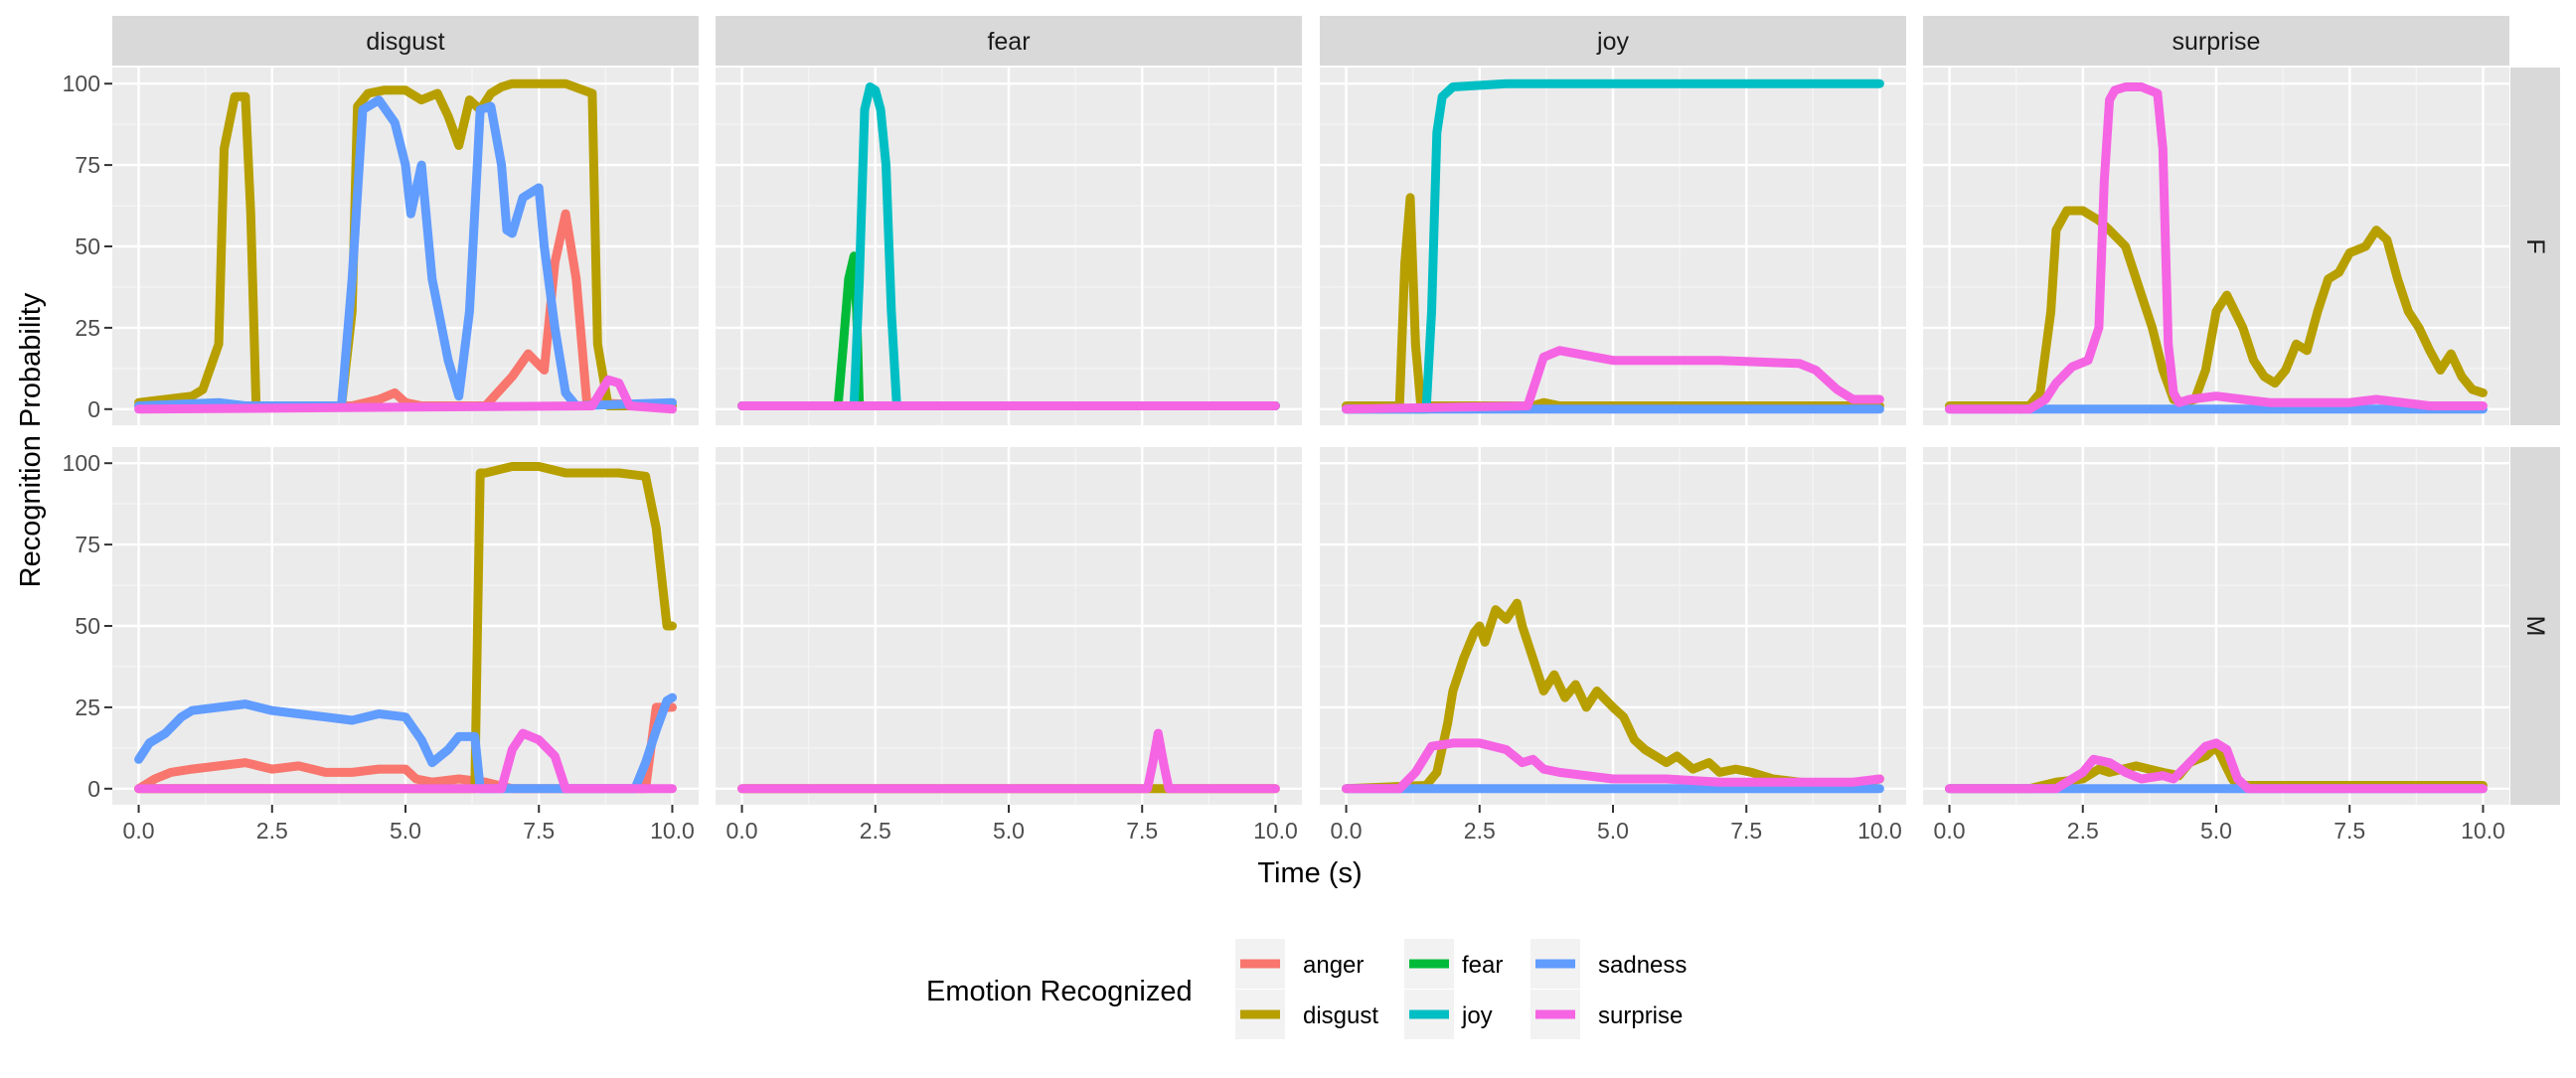 The width and height of the screenshot is (2576, 1078). I want to click on facet-label: fear, so click(1008, 42).